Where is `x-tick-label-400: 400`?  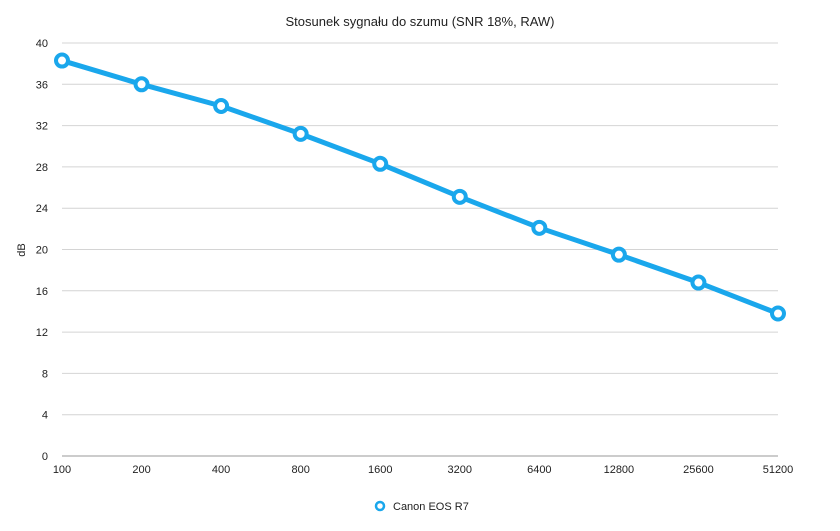
x-tick-label-400: 400 is located at coordinates (221, 470).